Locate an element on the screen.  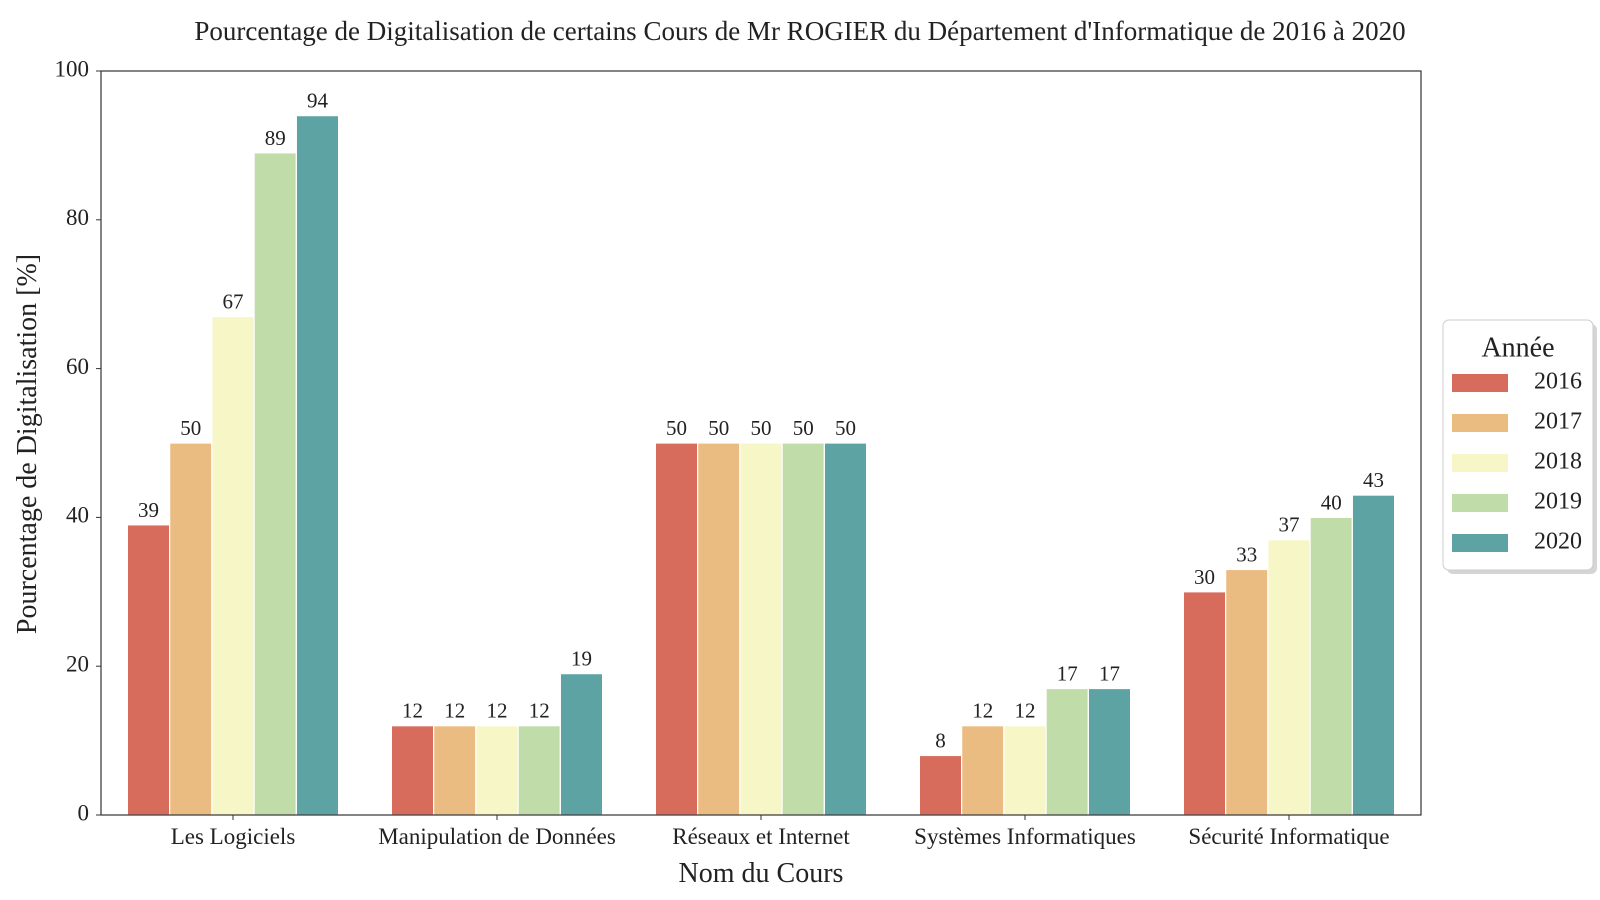
legend-swatch-2019 is located at coordinates (1480, 503).